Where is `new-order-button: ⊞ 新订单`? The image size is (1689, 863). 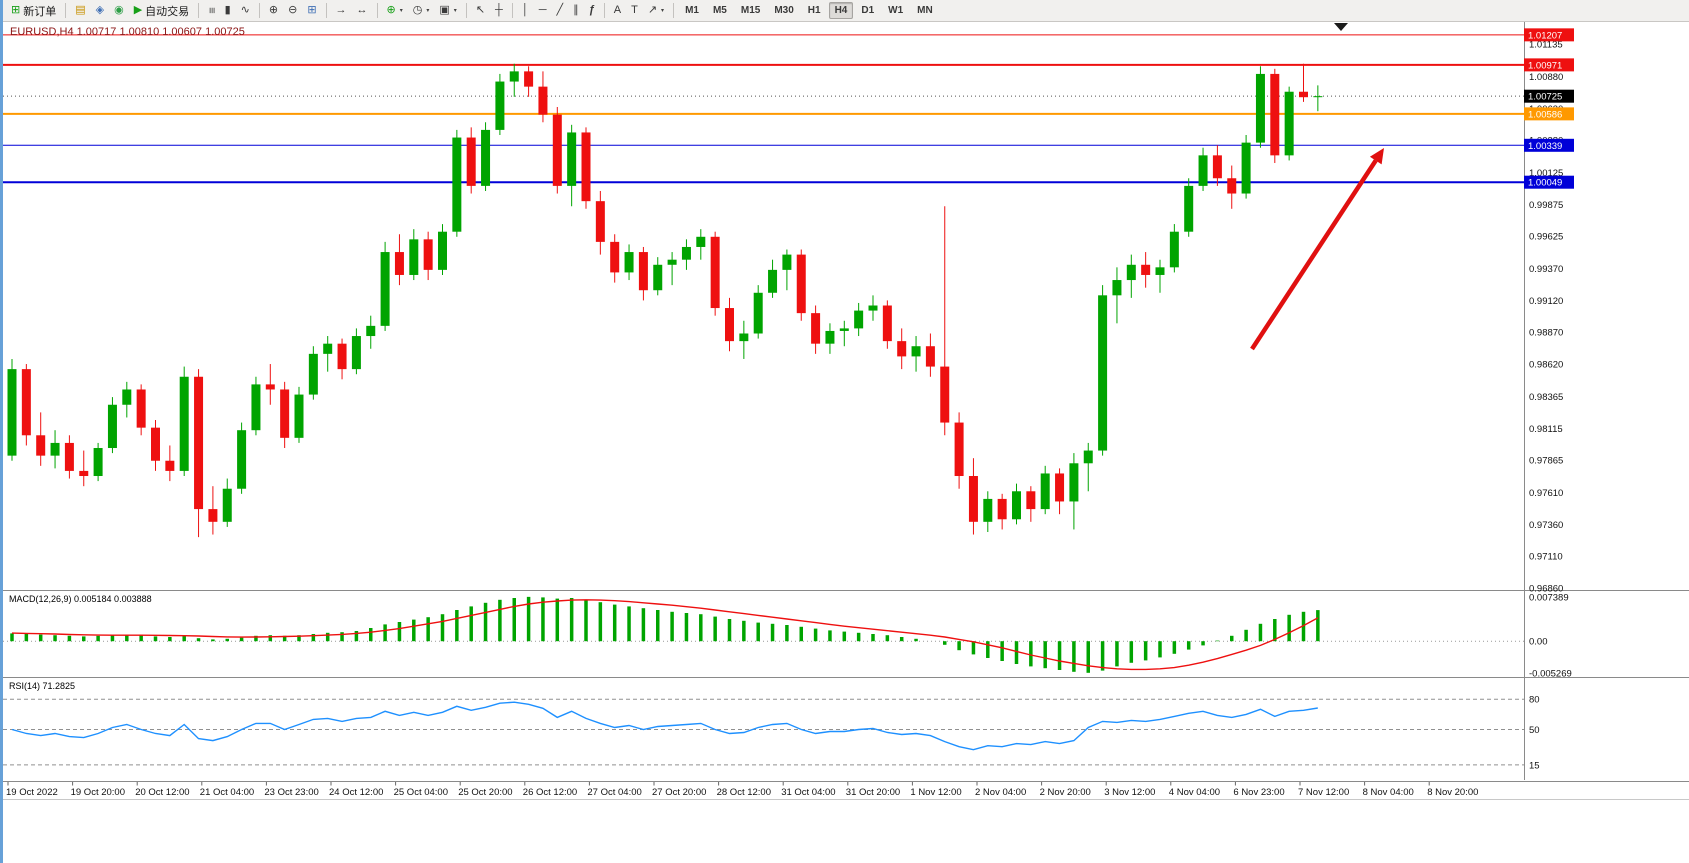 new-order-button: ⊞ 新订单 is located at coordinates (33, 11).